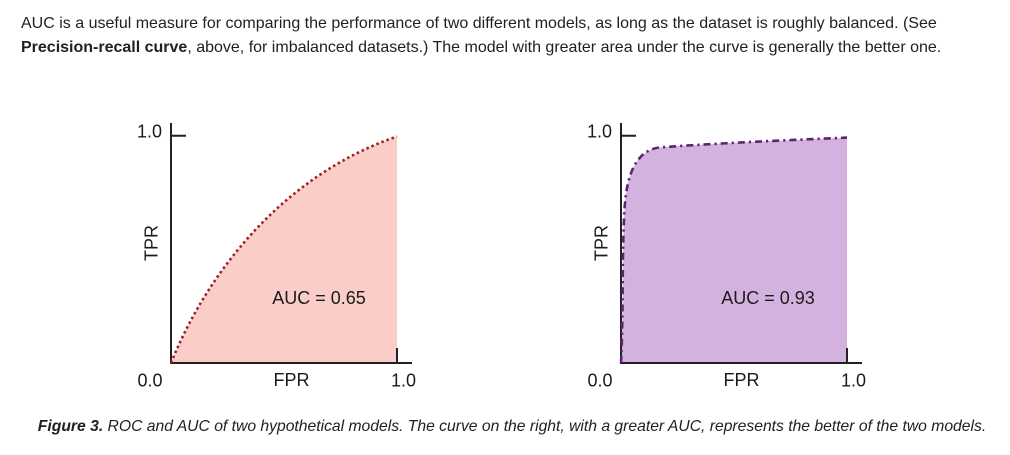 Image resolution: width=1010 pixels, height=455 pixels. What do you see at coordinates (319, 298) in the screenshot?
I see `svg-text: AUC = 0.65` at bounding box center [319, 298].